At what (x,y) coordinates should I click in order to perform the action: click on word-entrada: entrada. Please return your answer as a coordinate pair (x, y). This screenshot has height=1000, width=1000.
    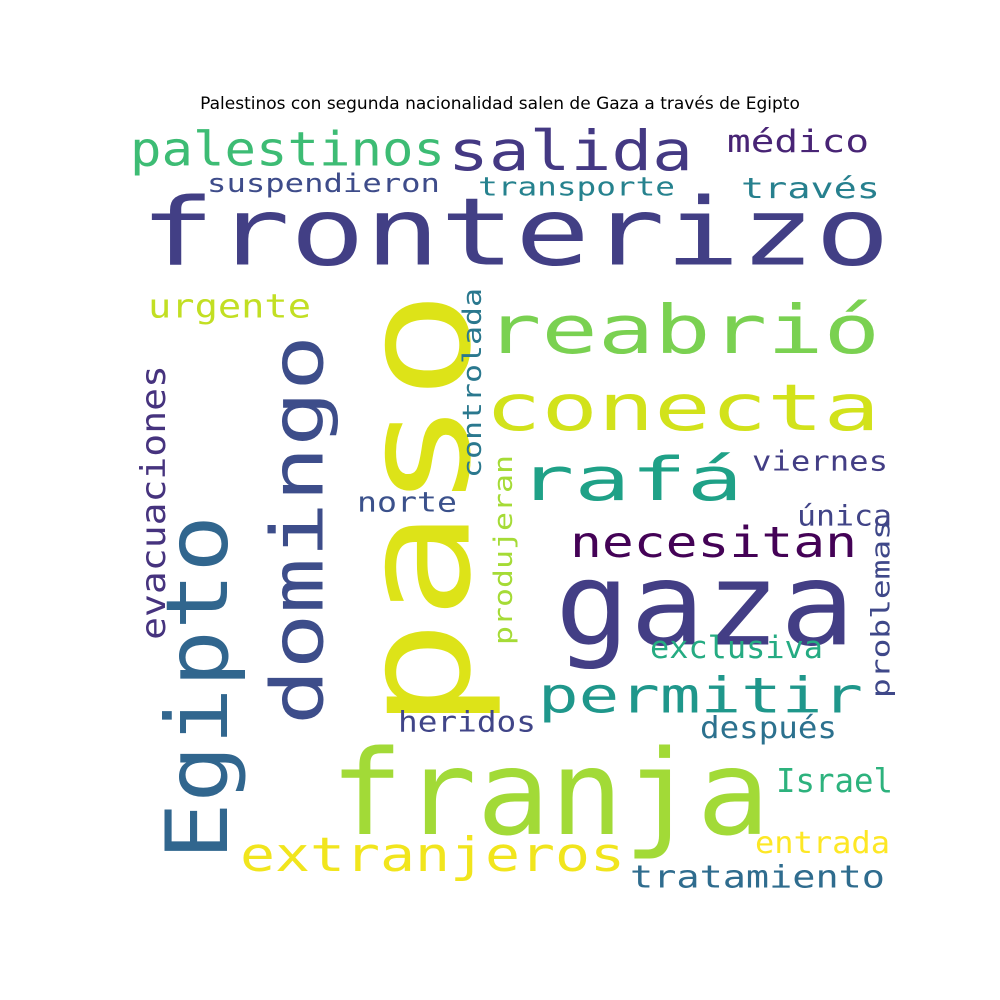
    Looking at the image, I should click on (822, 843).